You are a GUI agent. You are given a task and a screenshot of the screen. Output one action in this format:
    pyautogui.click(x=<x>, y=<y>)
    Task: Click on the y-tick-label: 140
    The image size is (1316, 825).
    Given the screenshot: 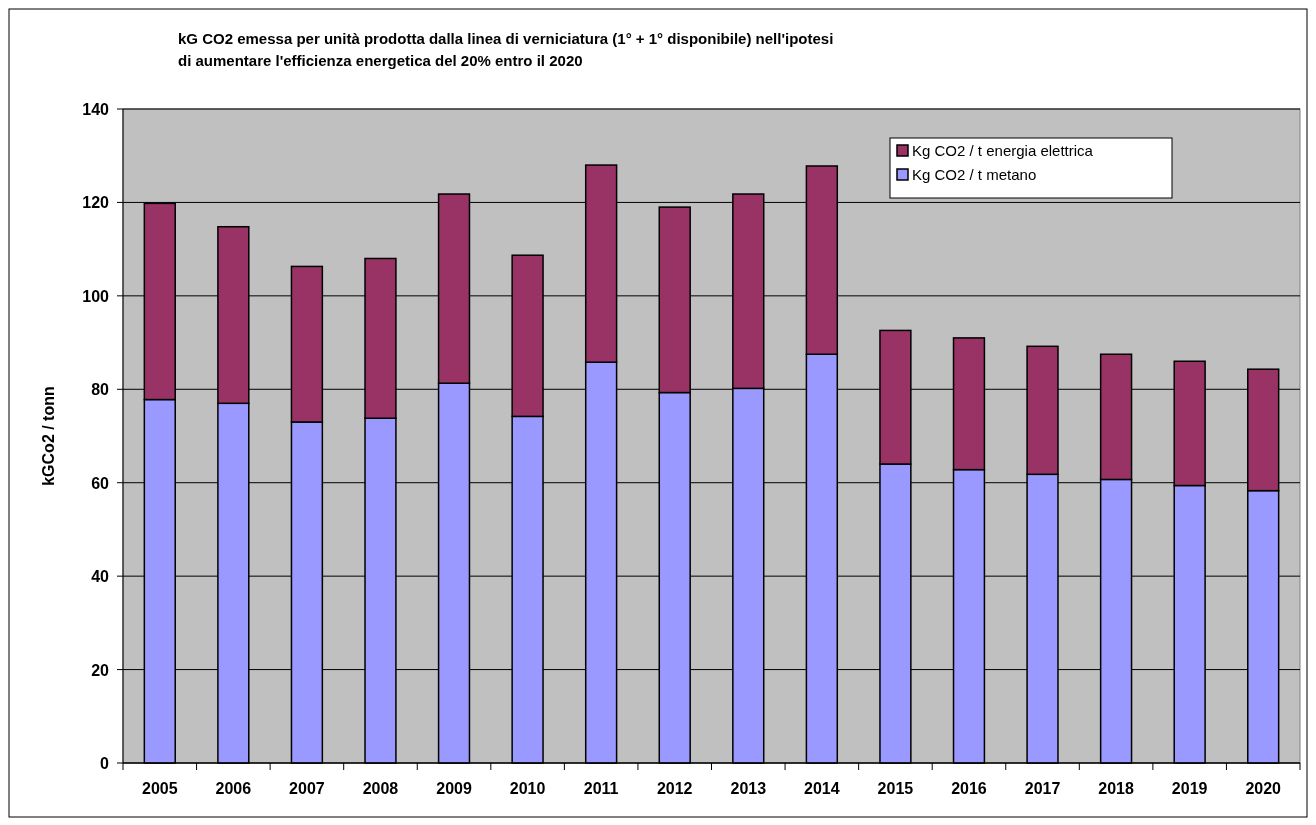 What is the action you would take?
    pyautogui.click(x=96, y=109)
    